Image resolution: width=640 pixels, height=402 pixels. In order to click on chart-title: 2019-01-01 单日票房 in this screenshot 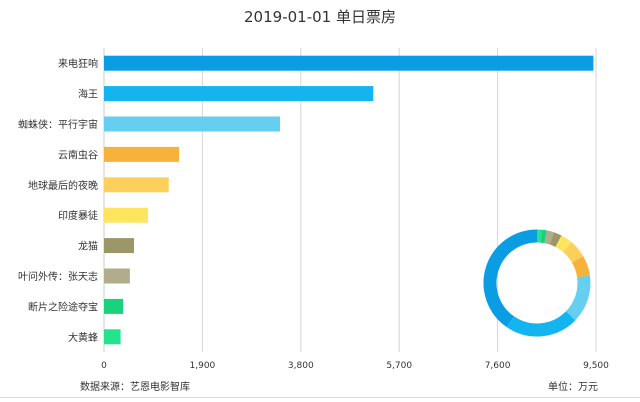, I will do `click(320, 17)`.